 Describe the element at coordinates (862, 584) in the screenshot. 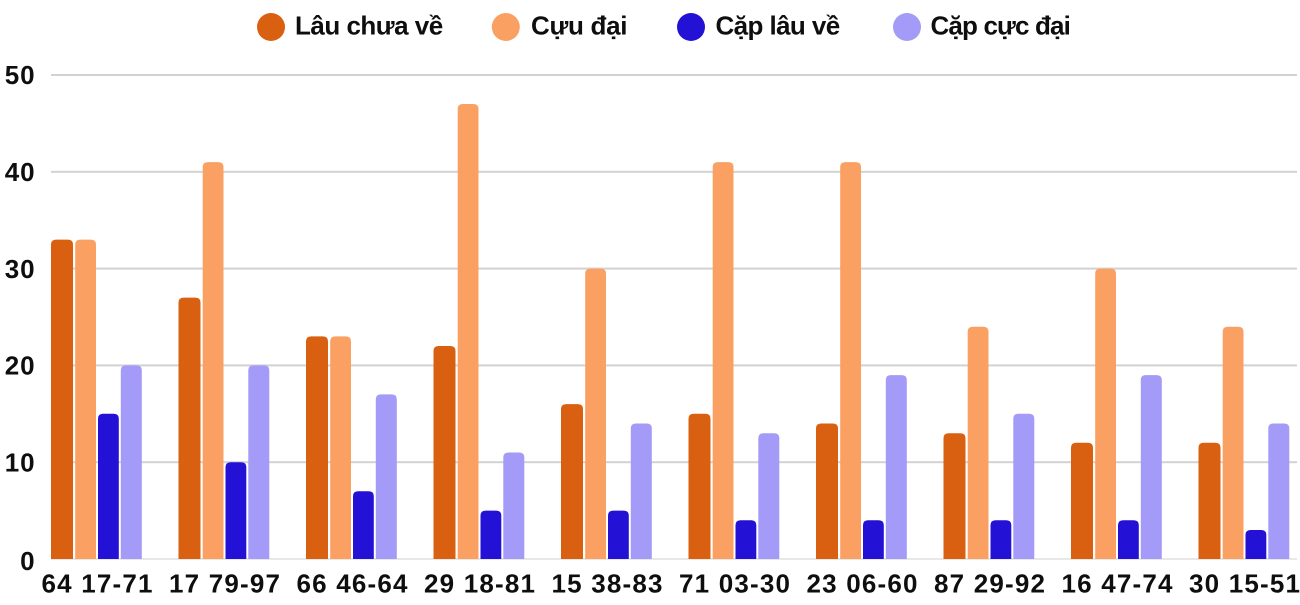

I see `svg-text: 23 06-60` at that location.